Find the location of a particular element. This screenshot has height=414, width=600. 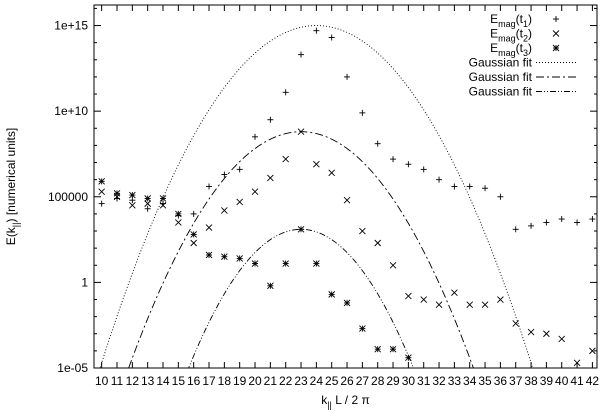

x-tick-label: 10 is located at coordinates (102, 381).